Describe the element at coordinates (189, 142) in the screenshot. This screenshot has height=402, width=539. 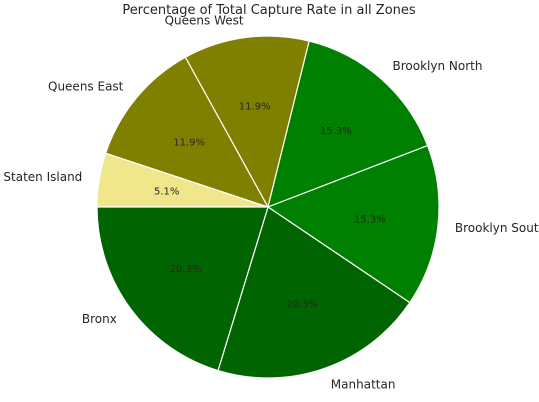
I see `slice-percent-queens-east: 11.9%` at that location.